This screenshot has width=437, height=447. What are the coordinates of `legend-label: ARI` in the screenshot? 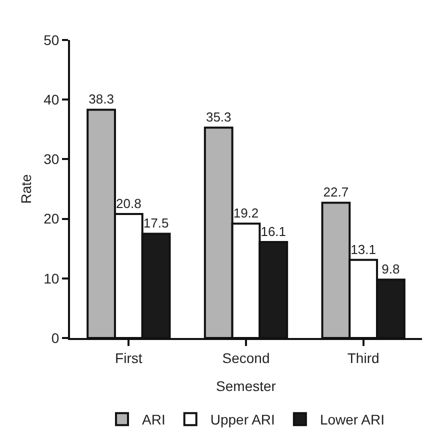 It's located at (154, 420).